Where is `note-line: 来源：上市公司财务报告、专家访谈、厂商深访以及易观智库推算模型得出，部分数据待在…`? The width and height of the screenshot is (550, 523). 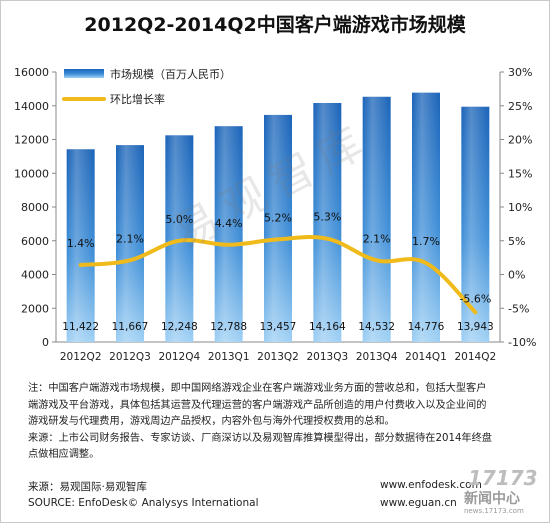 note-line: 来源：上市公司财务报告、专家访谈、厂商深访以及易观智库推算模型得出，部分数据待在… is located at coordinates (260, 438).